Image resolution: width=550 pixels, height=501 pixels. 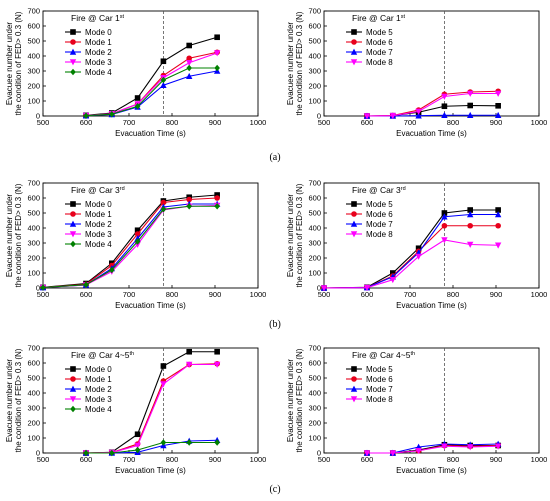 I want to click on legend-entry: Mode 5, so click(x=379, y=204).